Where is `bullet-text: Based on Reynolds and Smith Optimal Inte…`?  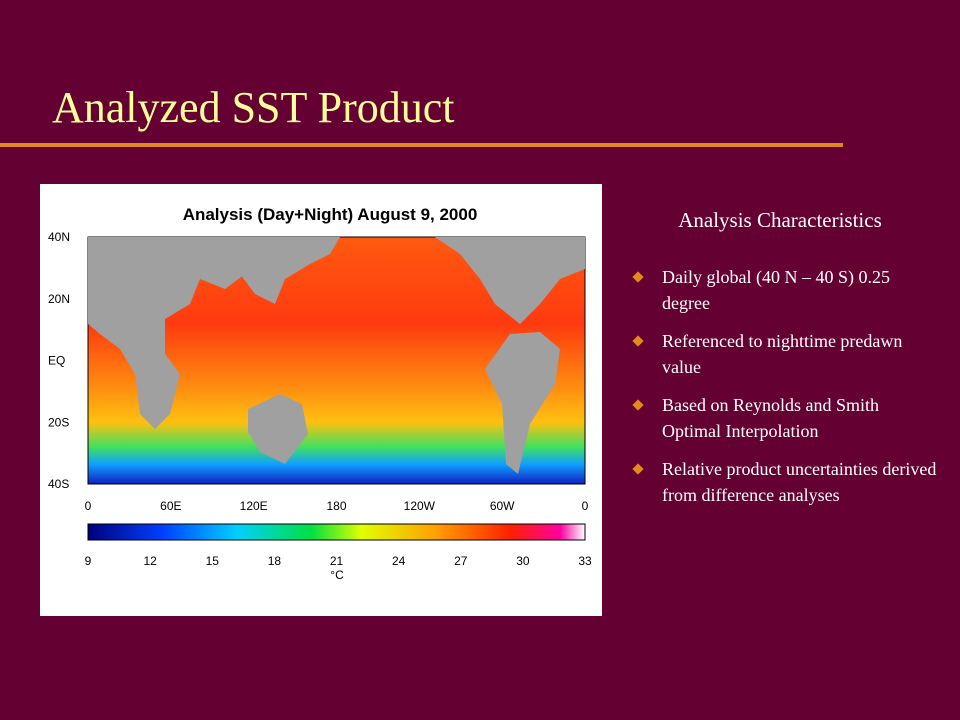
bullet-text: Based on Reynolds and Smith Optimal Inte… is located at coordinates (770, 418).